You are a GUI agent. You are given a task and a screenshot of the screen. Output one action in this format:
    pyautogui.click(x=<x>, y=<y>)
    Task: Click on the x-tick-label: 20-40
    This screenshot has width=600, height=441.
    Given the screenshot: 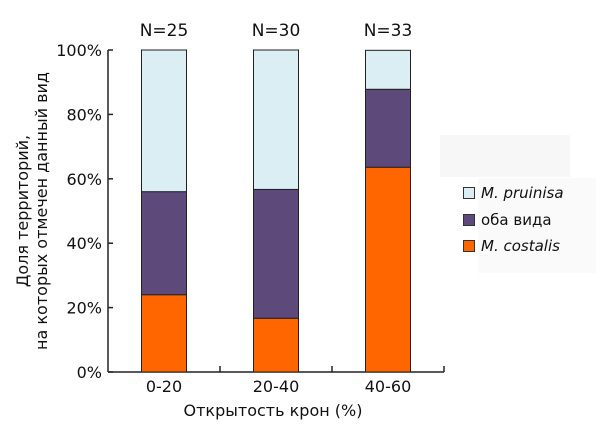 What is the action you would take?
    pyautogui.click(x=276, y=386)
    